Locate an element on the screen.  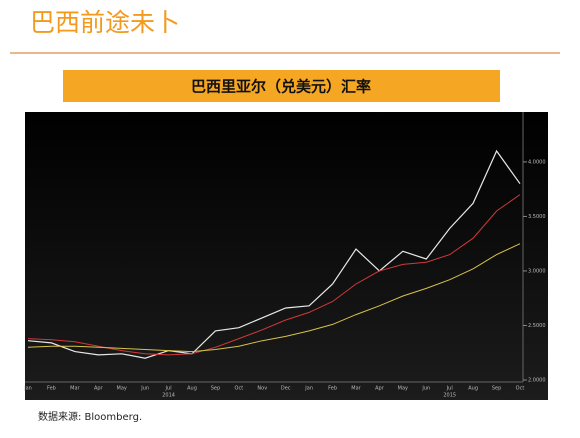
y-tick-label: 2.5000 is located at coordinates (537, 326).